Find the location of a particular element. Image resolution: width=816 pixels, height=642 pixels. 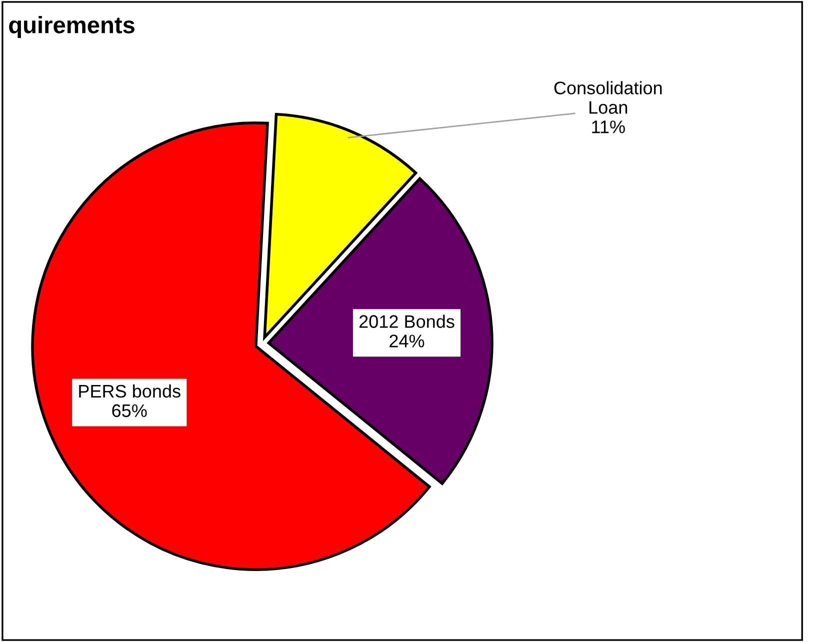

data-label: 11% is located at coordinates (608, 127).